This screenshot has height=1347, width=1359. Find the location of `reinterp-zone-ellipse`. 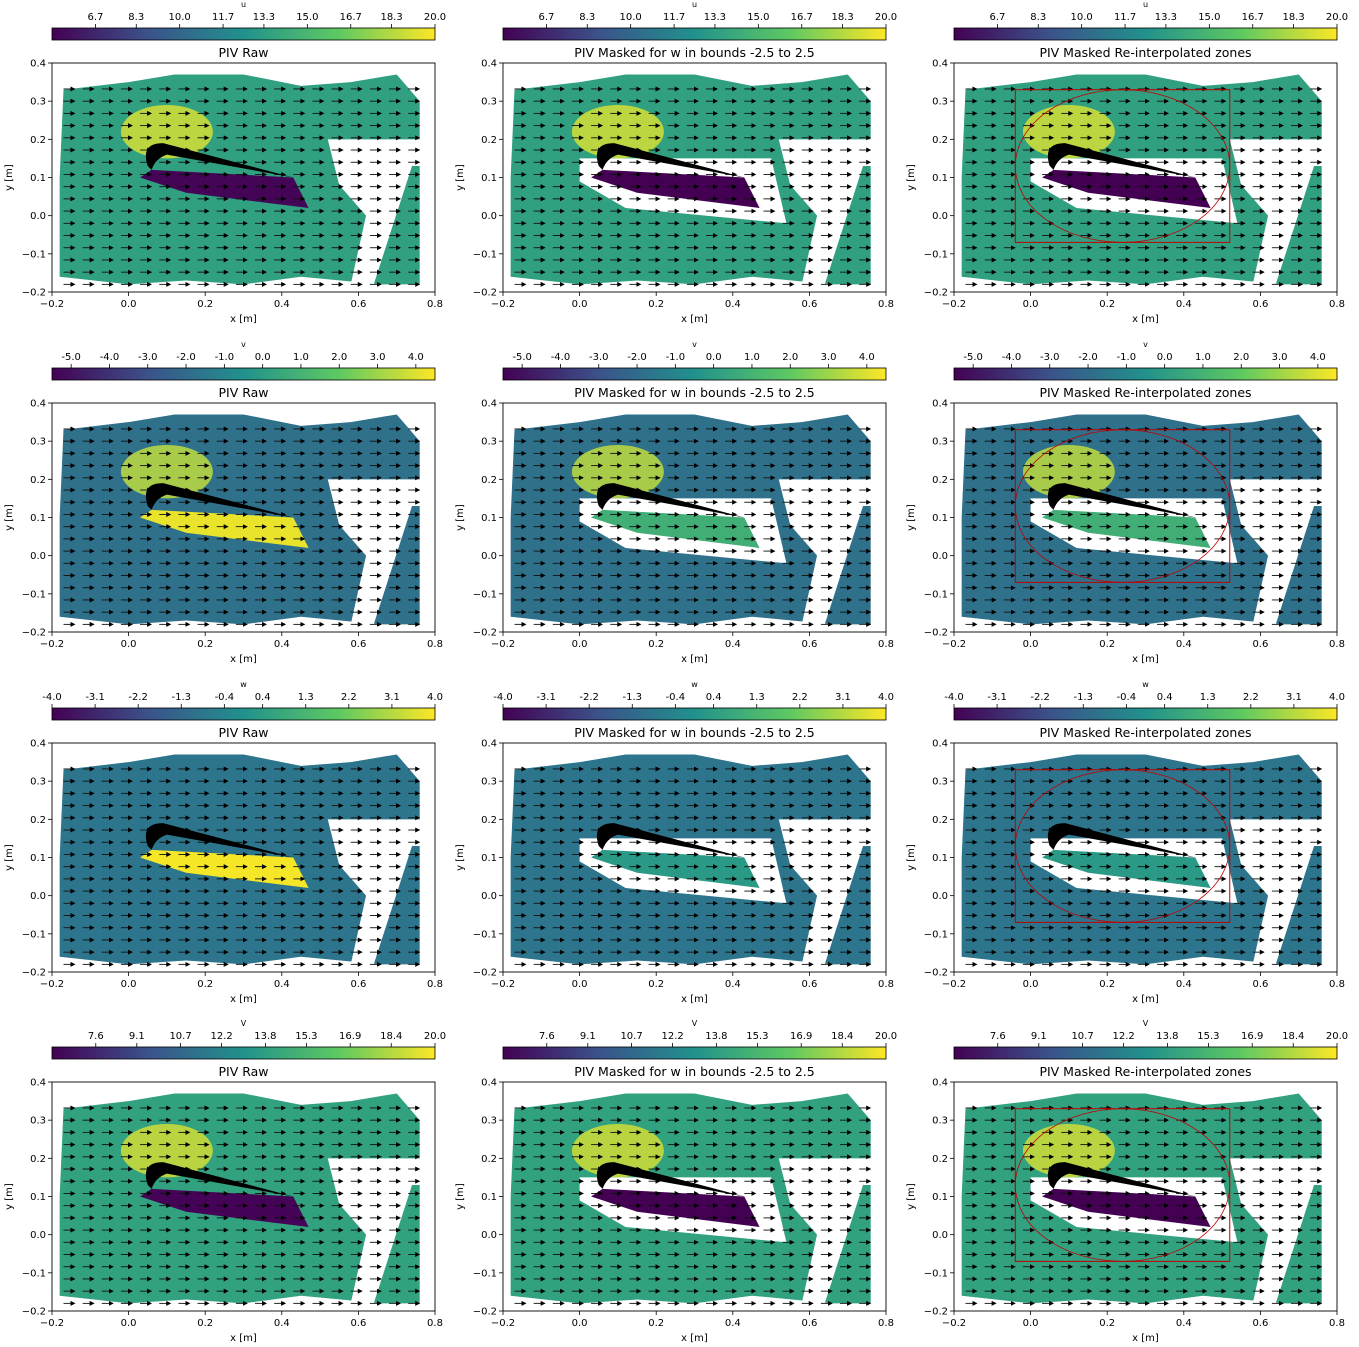

reinterp-zone-ellipse is located at coordinates (1122, 1185).